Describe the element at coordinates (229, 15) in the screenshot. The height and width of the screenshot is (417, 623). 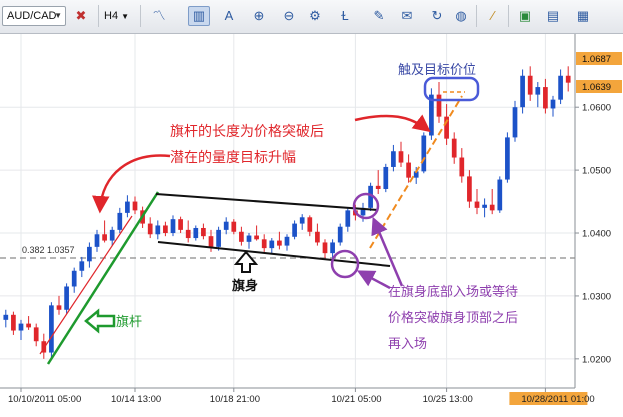
I see `annotate-icon: A` at that location.